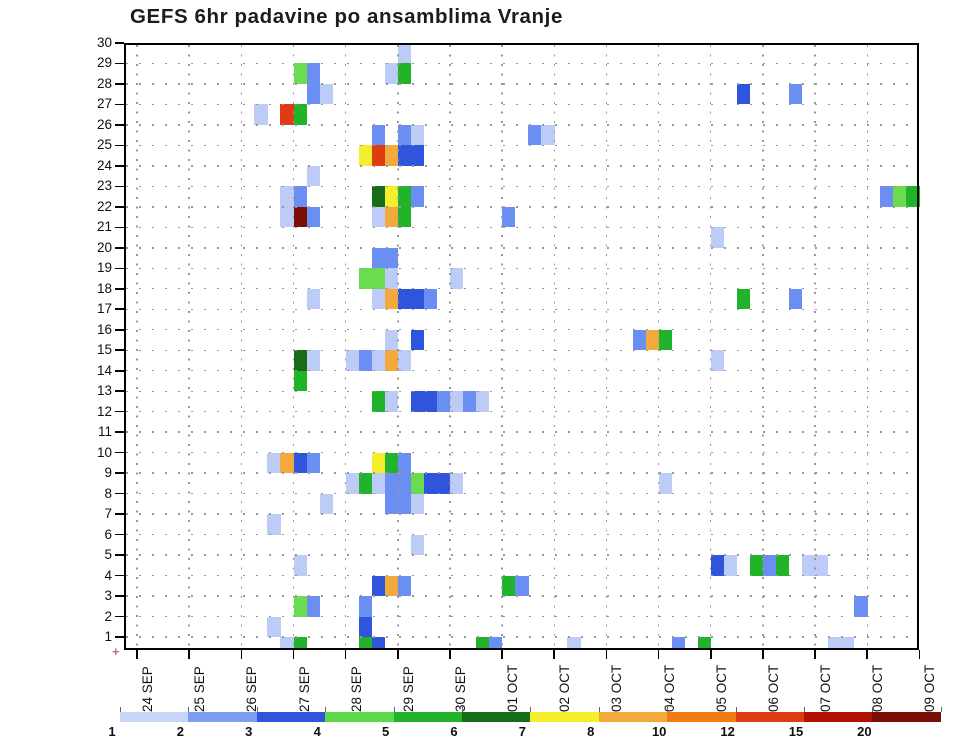 The height and width of the screenshot is (742, 960). What do you see at coordinates (180, 731) in the screenshot?
I see `colorbar-label: 2` at bounding box center [180, 731].